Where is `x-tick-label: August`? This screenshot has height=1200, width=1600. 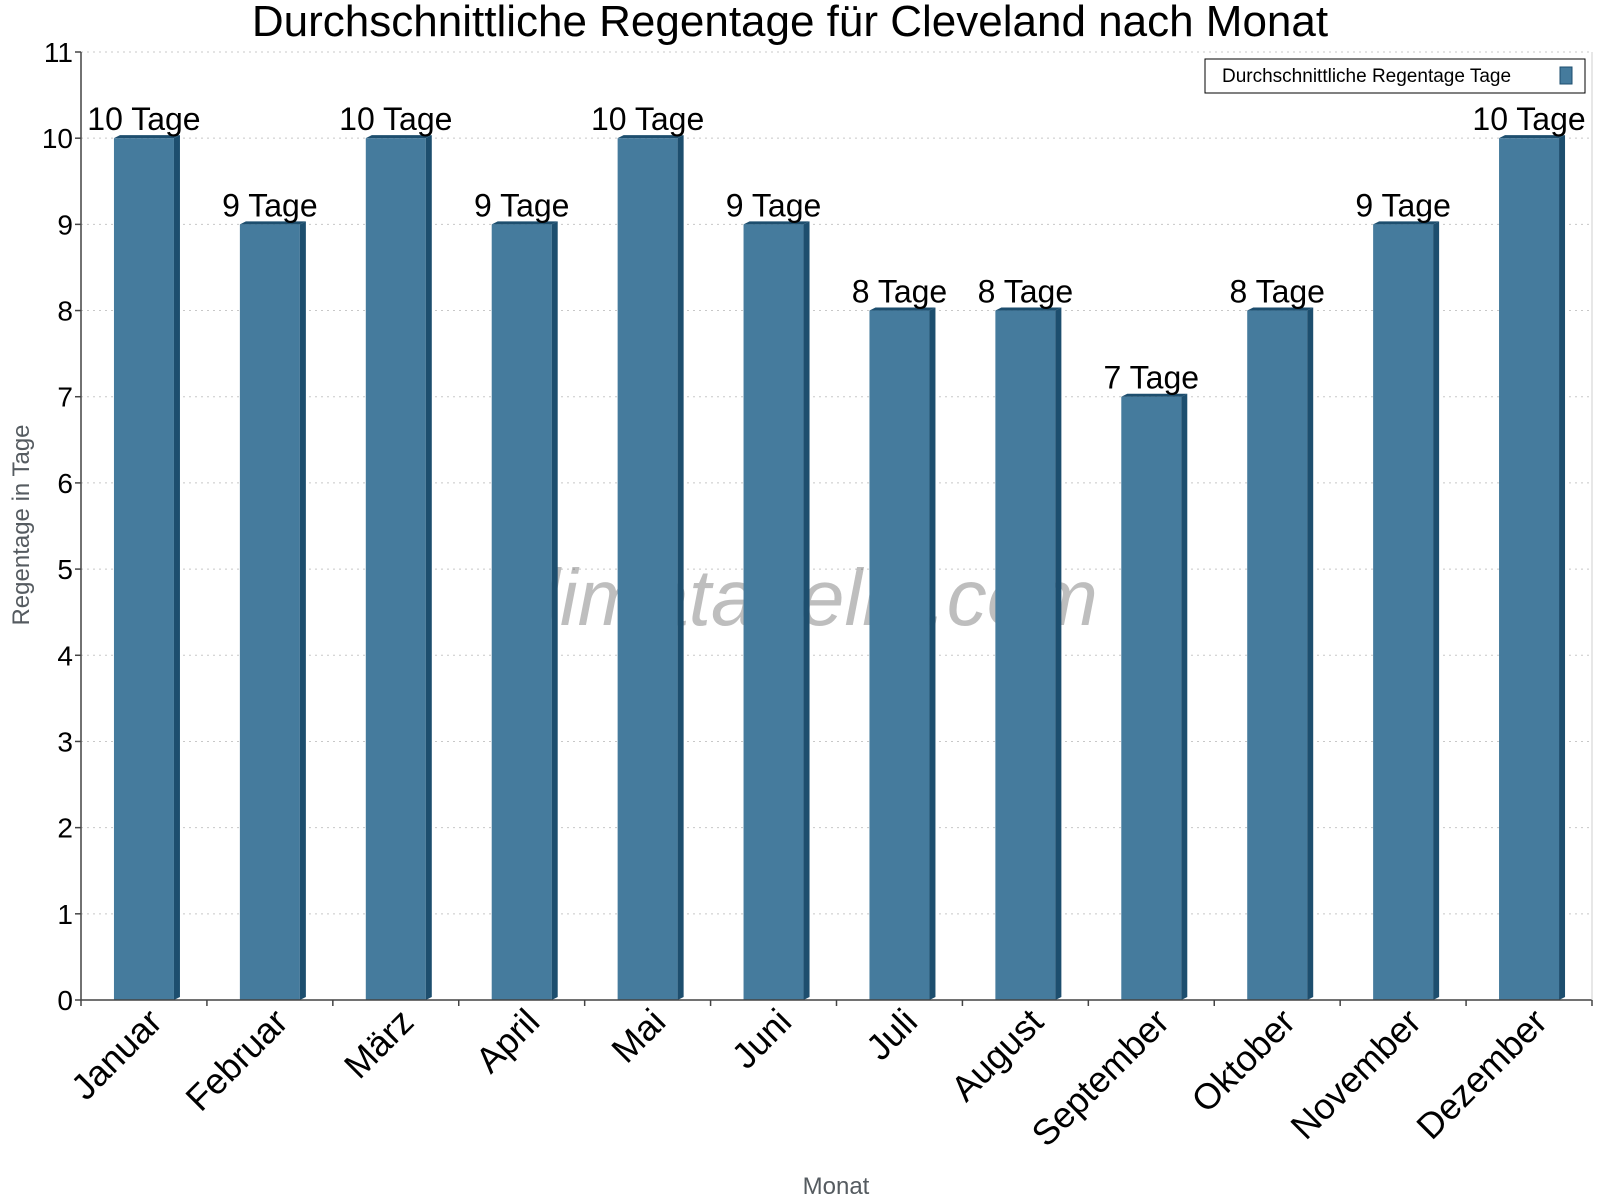 x-tick-label: August is located at coordinates (997, 1055).